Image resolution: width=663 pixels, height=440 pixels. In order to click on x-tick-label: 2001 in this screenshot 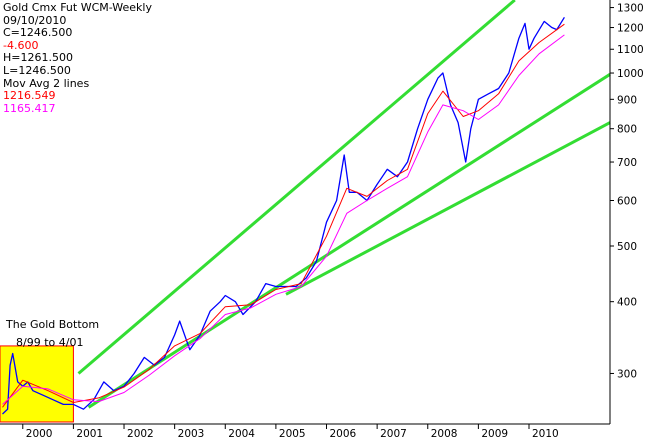, I will do `click(89, 434)`.